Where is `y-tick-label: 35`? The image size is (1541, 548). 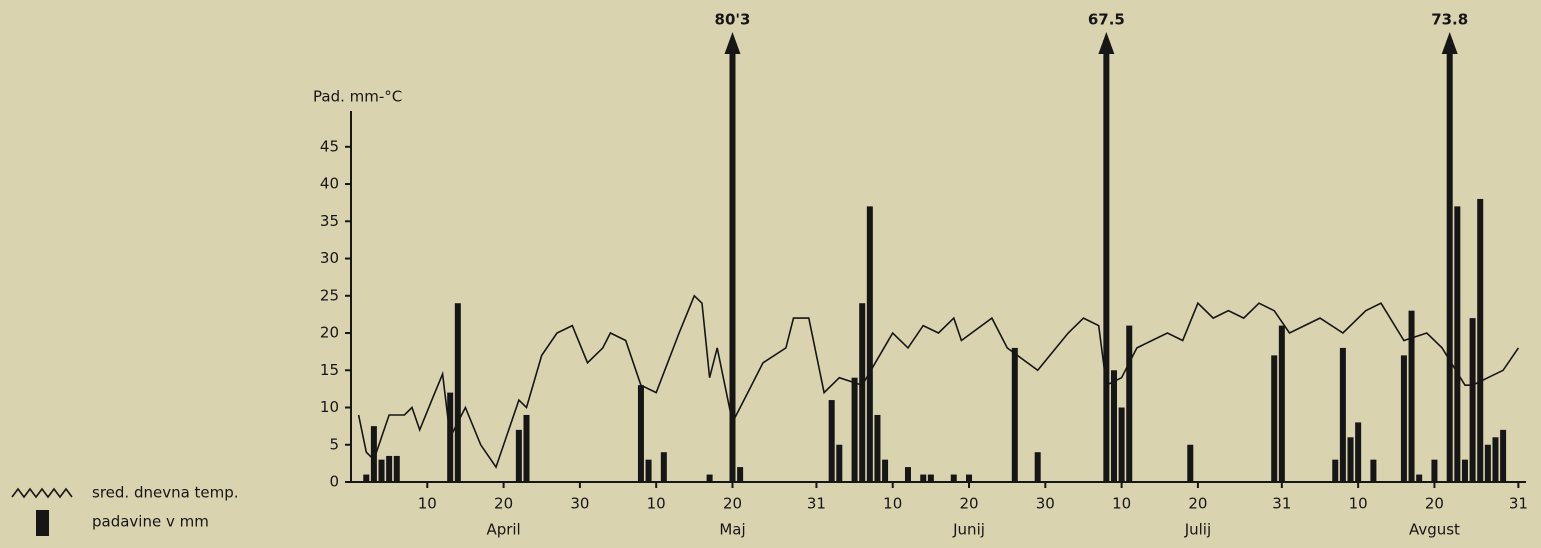
y-tick-label: 35 is located at coordinates (329, 221).